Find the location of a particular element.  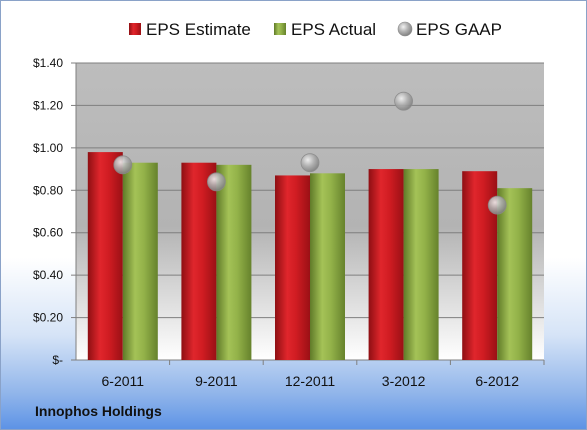

y-tick-label: $- is located at coordinates (57, 360).